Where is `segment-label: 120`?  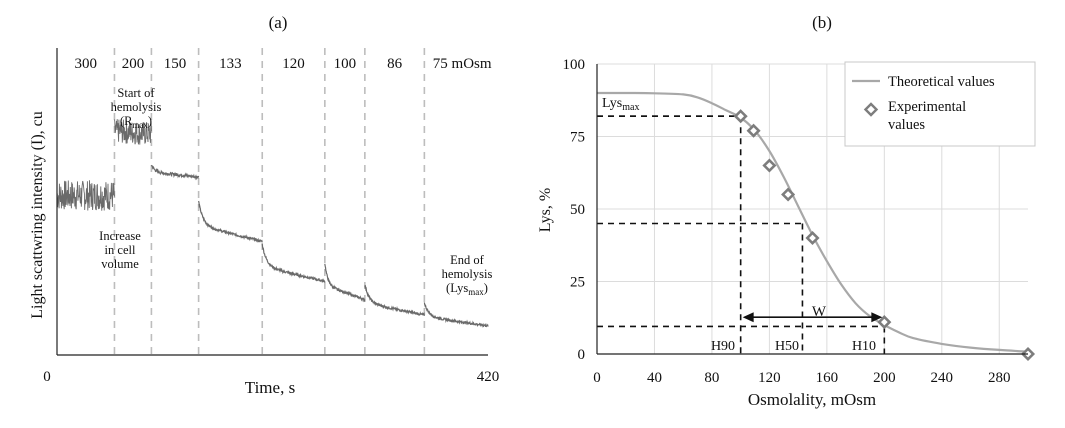
segment-label: 120 is located at coordinates (293, 64).